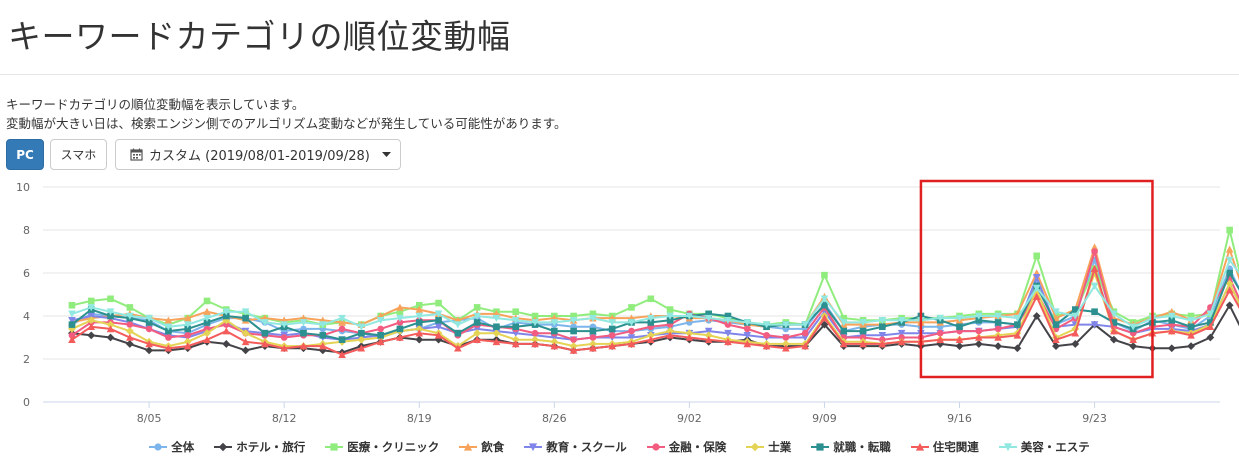  What do you see at coordinates (258, 154) in the screenshot?
I see `date-range-dropdown: カスタム (2019/08/01-2019/09/28)` at bounding box center [258, 154].